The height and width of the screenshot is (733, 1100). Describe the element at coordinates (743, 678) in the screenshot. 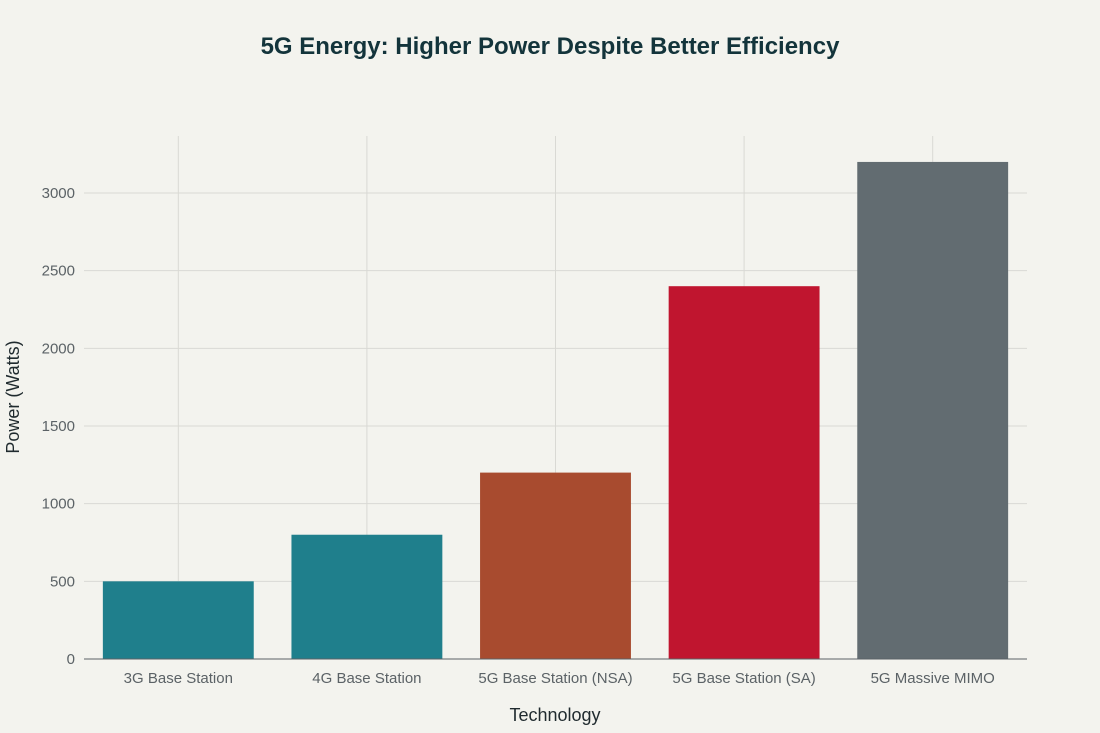

I see `x-tick-label: 5G Base Station (SA)` at that location.